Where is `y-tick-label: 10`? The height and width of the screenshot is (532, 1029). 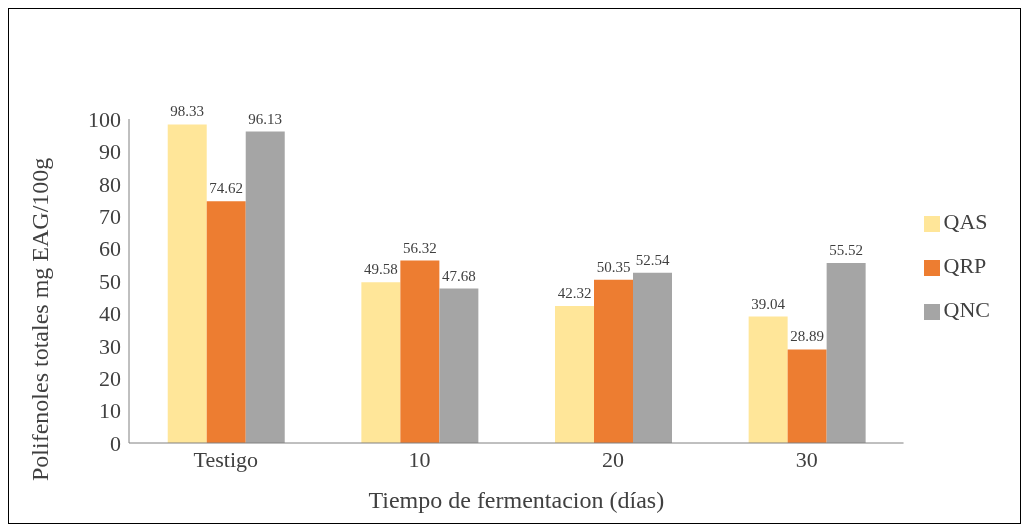 y-tick-label: 10 is located at coordinates (110, 411).